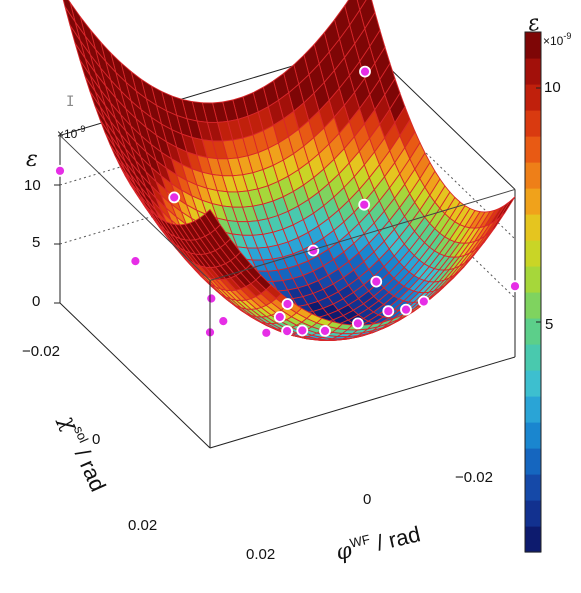  I want to click on y-tick-neg002: −0.02, so click(41, 351).